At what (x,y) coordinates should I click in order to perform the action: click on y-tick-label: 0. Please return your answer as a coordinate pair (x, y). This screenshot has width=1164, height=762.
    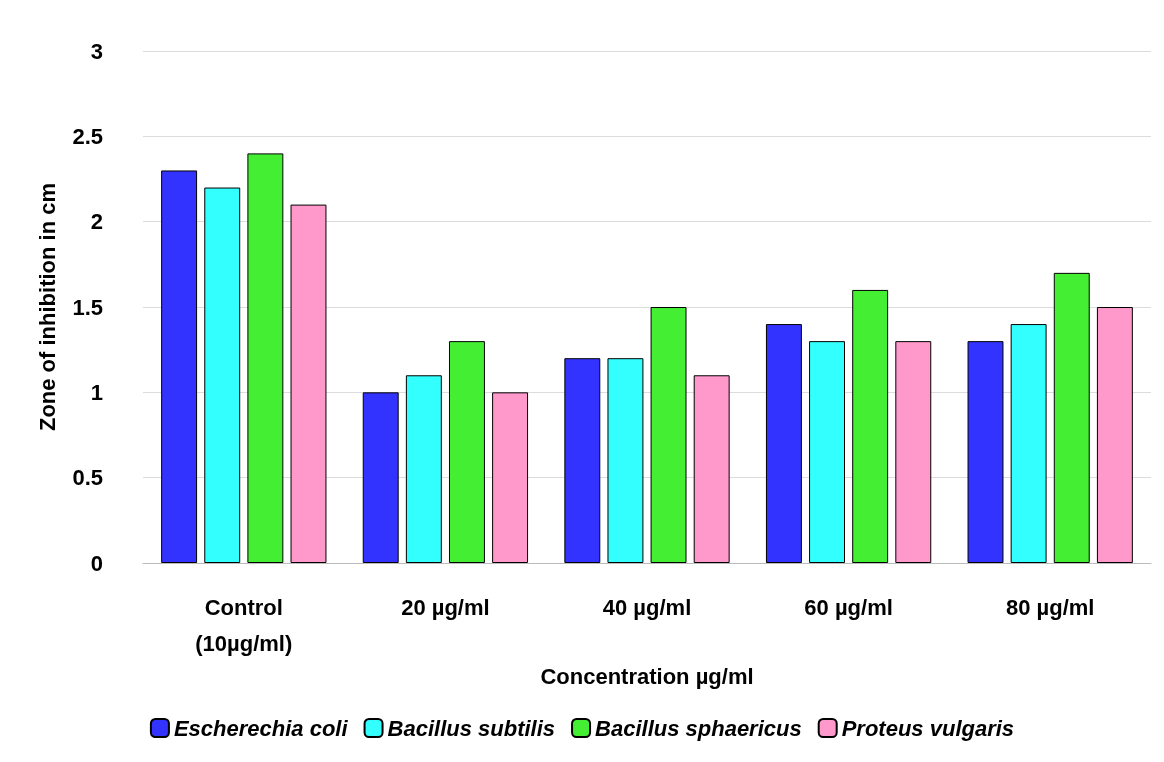
    Looking at the image, I should click on (96, 563).